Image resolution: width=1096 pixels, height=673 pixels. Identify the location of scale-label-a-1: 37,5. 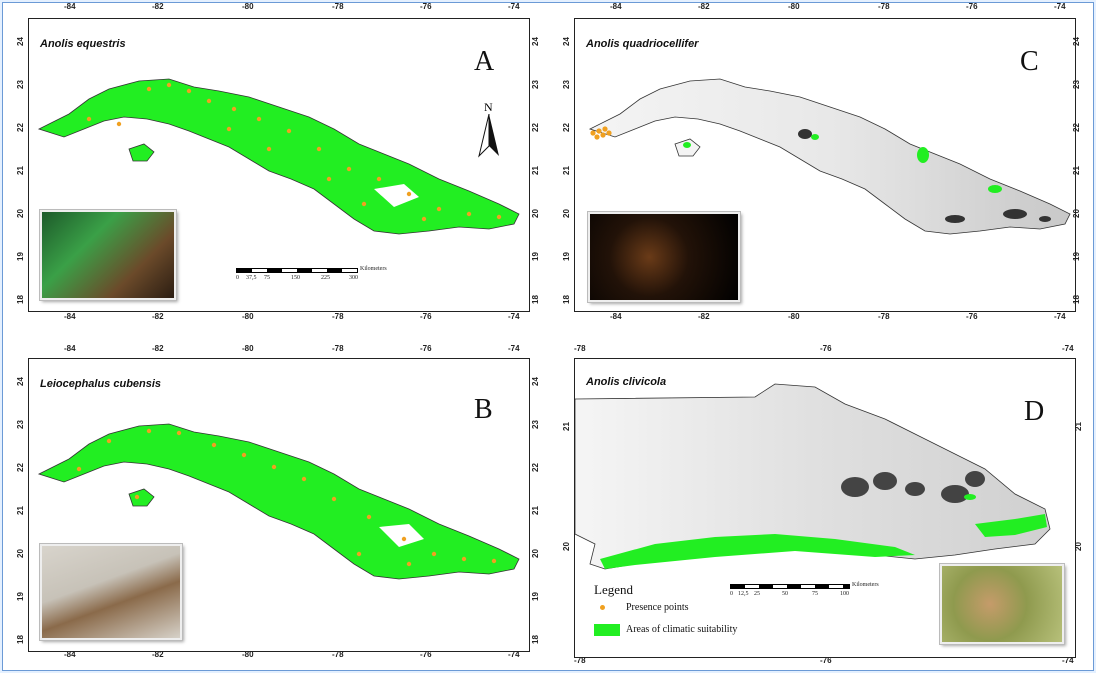
(251, 278).